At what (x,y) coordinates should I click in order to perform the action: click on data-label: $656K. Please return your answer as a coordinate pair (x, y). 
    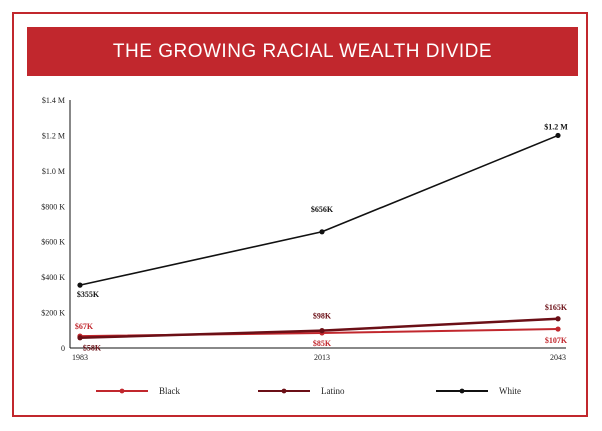
    Looking at the image, I should click on (322, 209).